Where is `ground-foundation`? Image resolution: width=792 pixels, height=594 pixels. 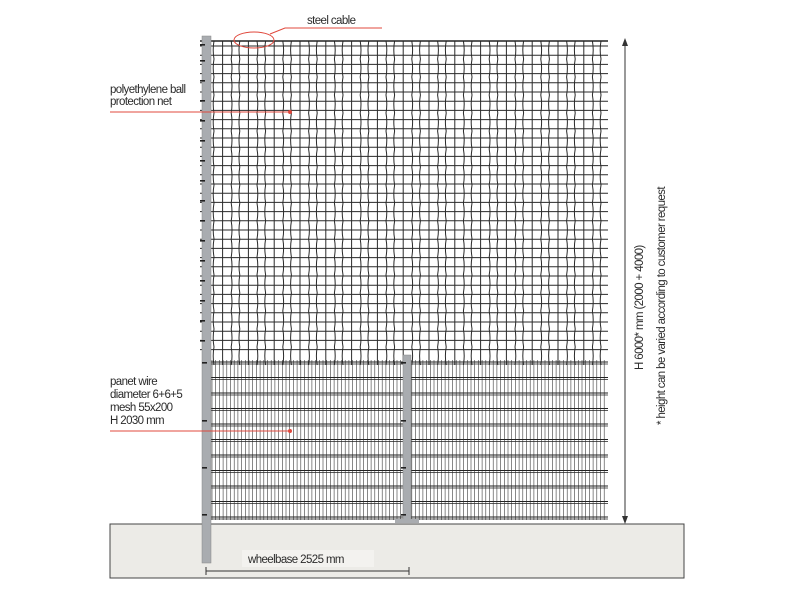
ground-foundation is located at coordinates (397, 551).